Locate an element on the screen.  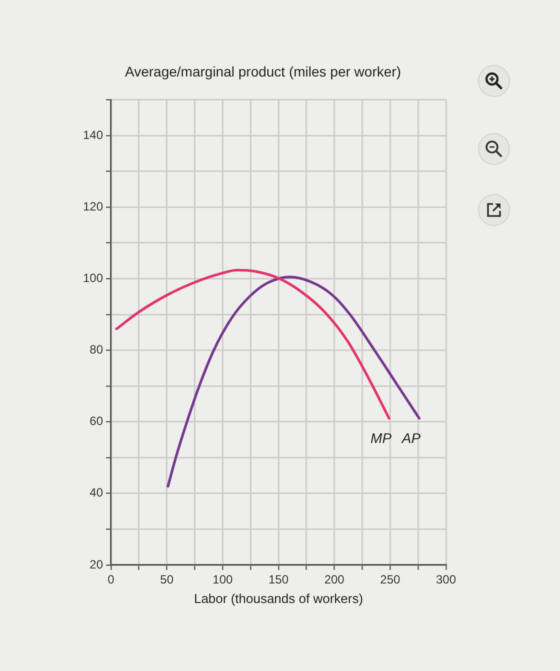
x-tick-label: 50 is located at coordinates (167, 579).